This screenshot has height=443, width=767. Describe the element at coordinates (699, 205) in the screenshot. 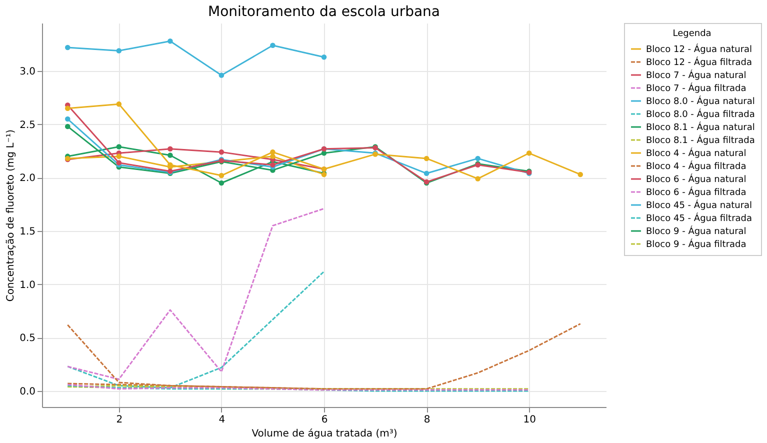

I see `legend-label: Bloco 45 - Água natural` at that location.